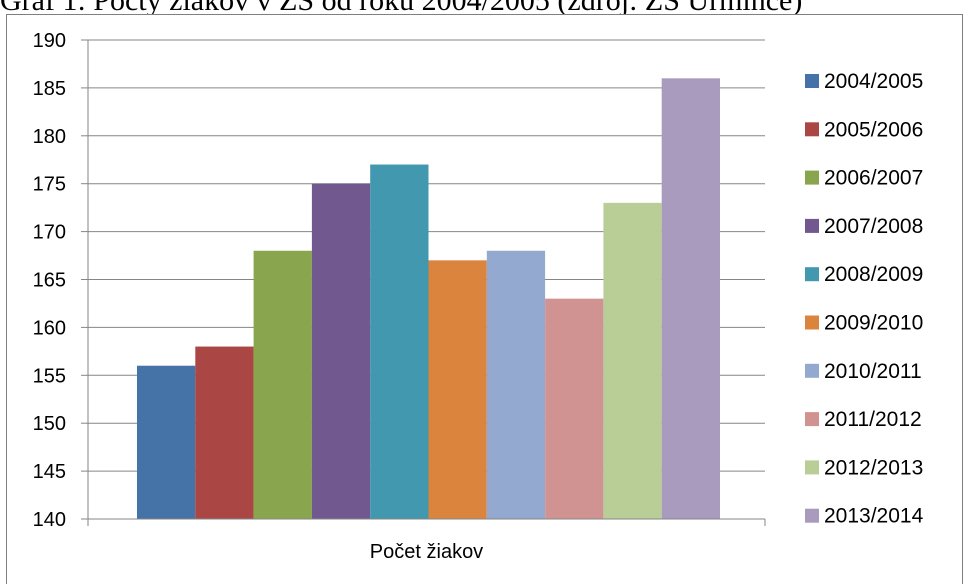 Image resolution: width=964 pixels, height=584 pixels. Describe the element at coordinates (224, 432) in the screenshot. I see `bar-2005-2006` at that location.